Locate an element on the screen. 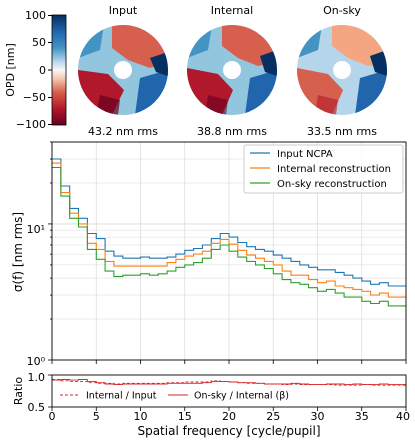 This screenshot has height=443, width=415. map-title: Input is located at coordinates (123, 10).